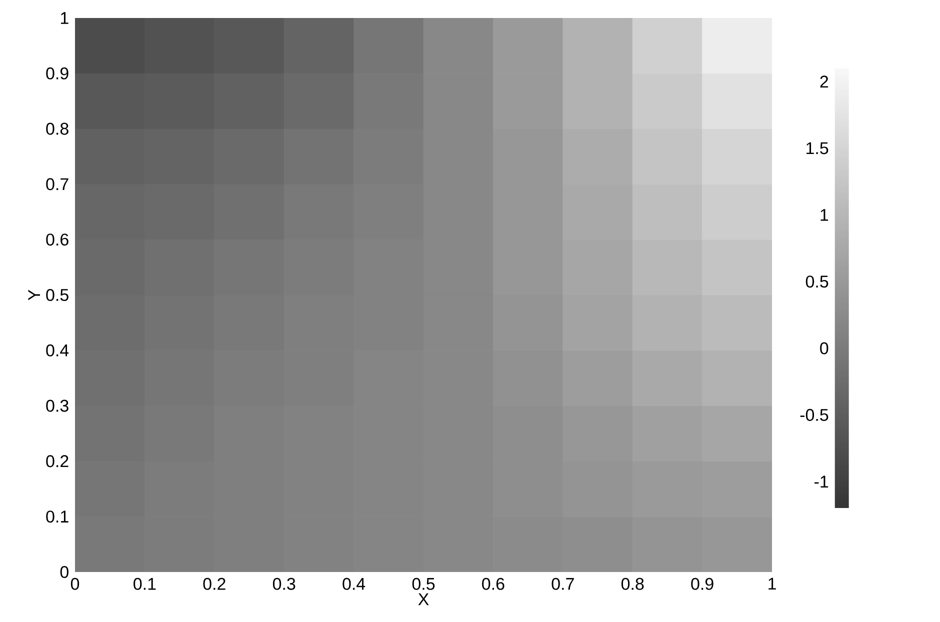 Image resolution: width=940 pixels, height=622 pixels. What do you see at coordinates (64, 18) in the screenshot?
I see `y-tick-label: 1` at bounding box center [64, 18].